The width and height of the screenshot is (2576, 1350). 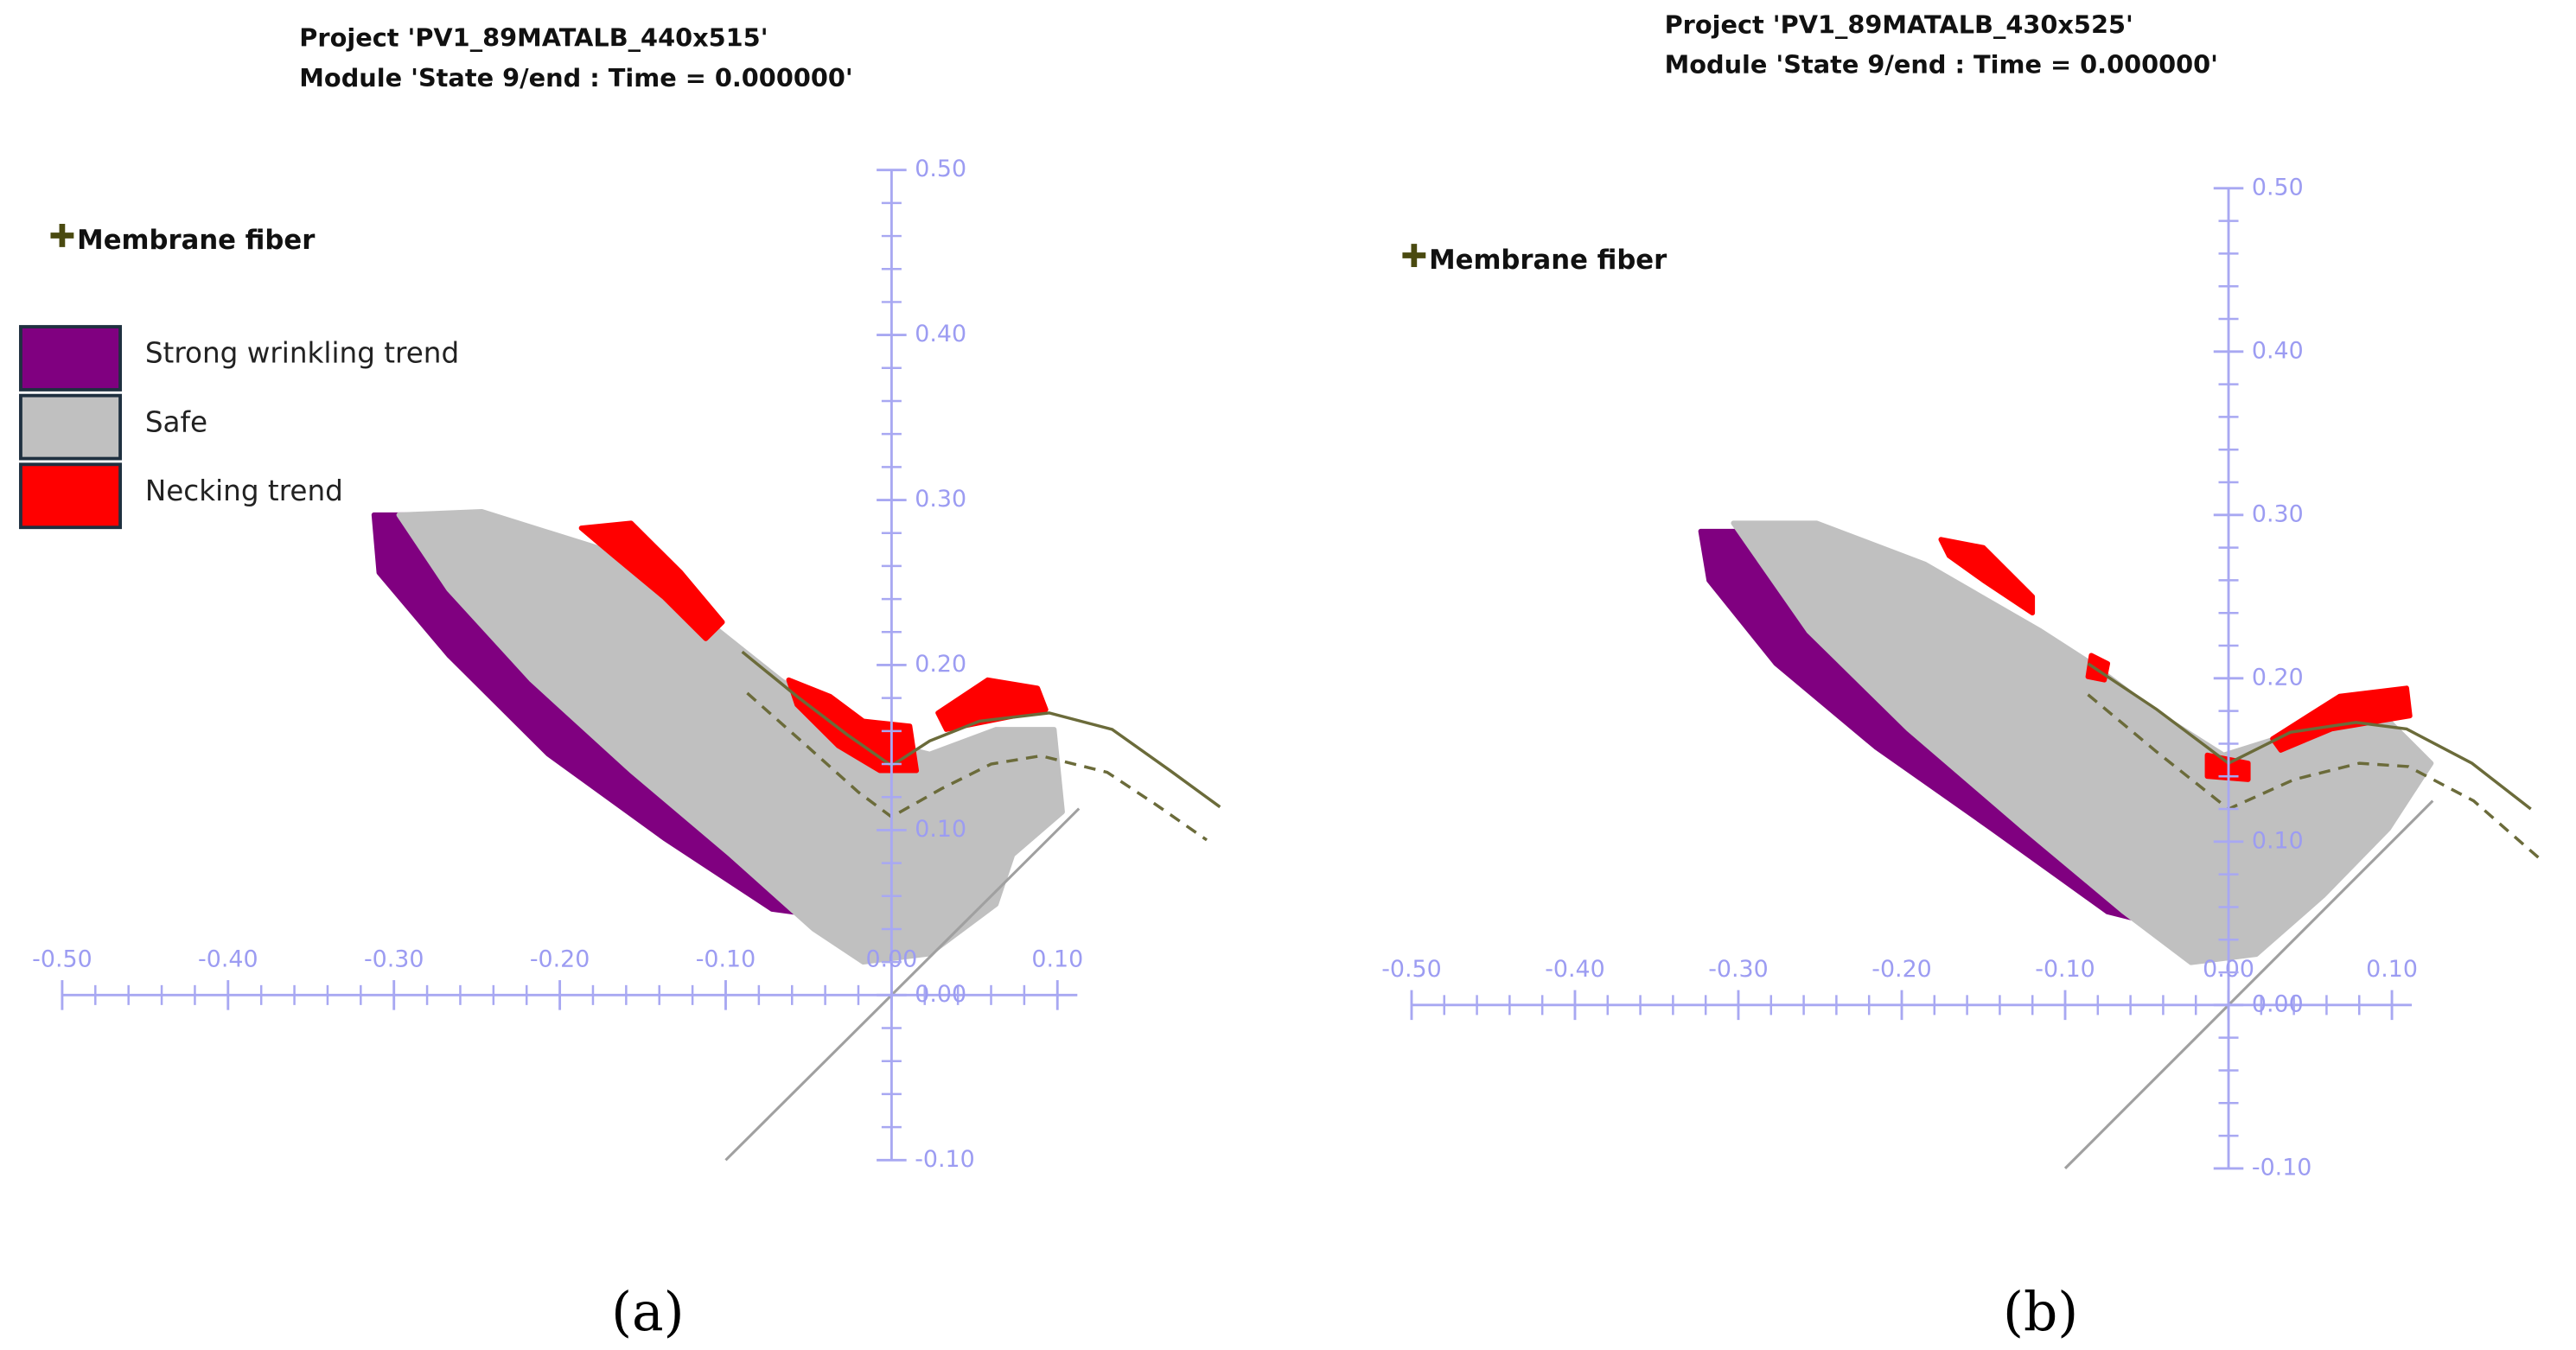 What do you see at coordinates (648, 1312) in the screenshot?
I see `panel-label: (a)` at bounding box center [648, 1312].